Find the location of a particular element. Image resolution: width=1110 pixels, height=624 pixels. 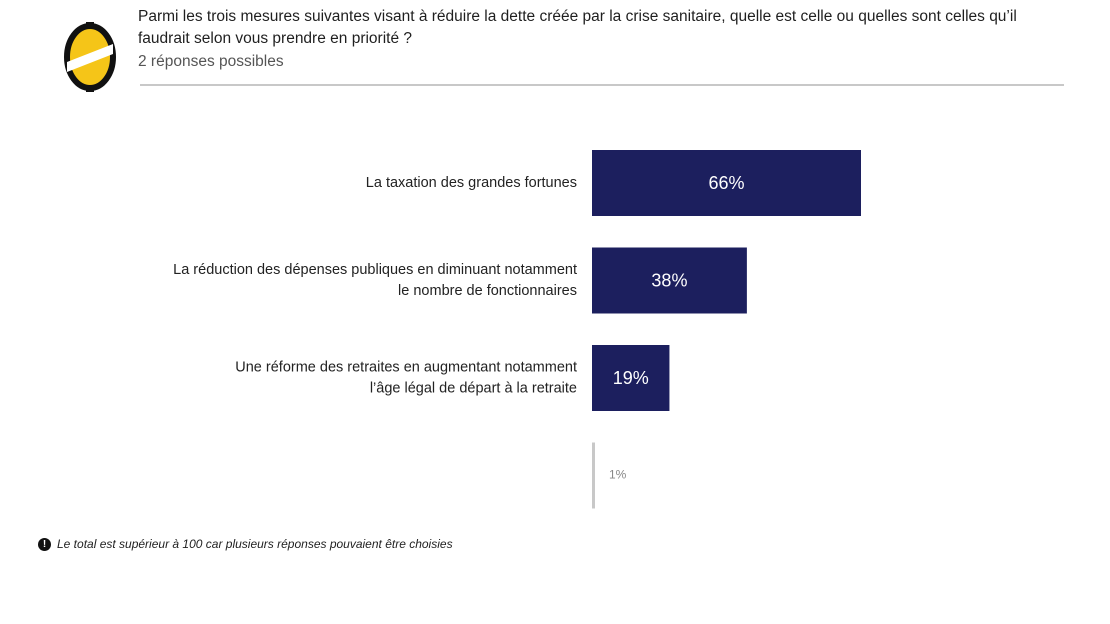

bar-value-label: 1% is located at coordinates (618, 475).